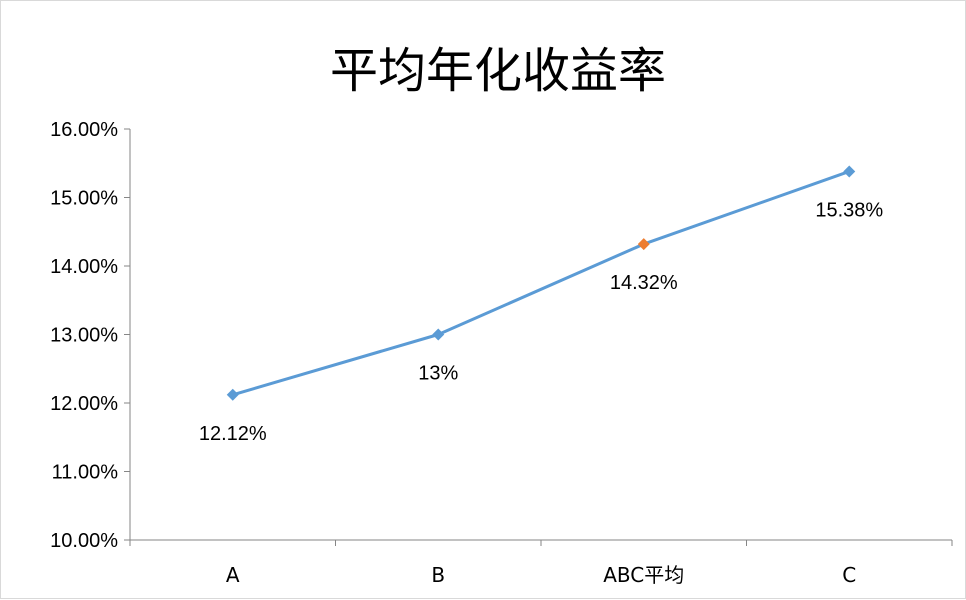 The image size is (966, 600). Describe the element at coordinates (438, 575) in the screenshot. I see `x-tick-label: B` at that location.